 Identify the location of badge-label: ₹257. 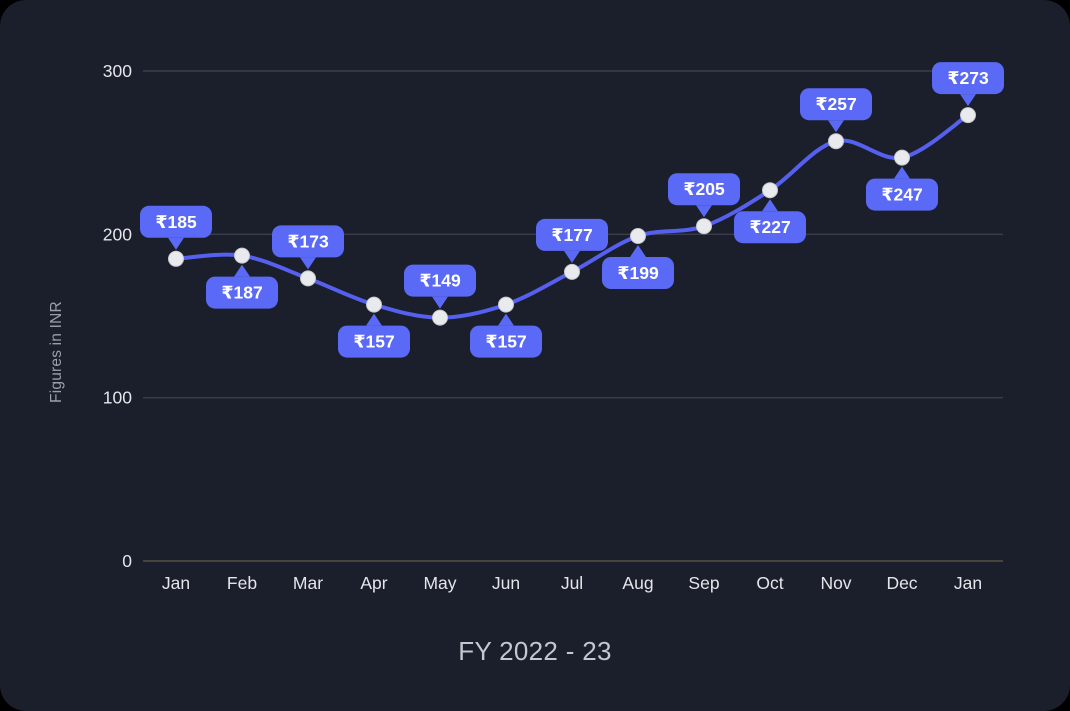
(835, 104).